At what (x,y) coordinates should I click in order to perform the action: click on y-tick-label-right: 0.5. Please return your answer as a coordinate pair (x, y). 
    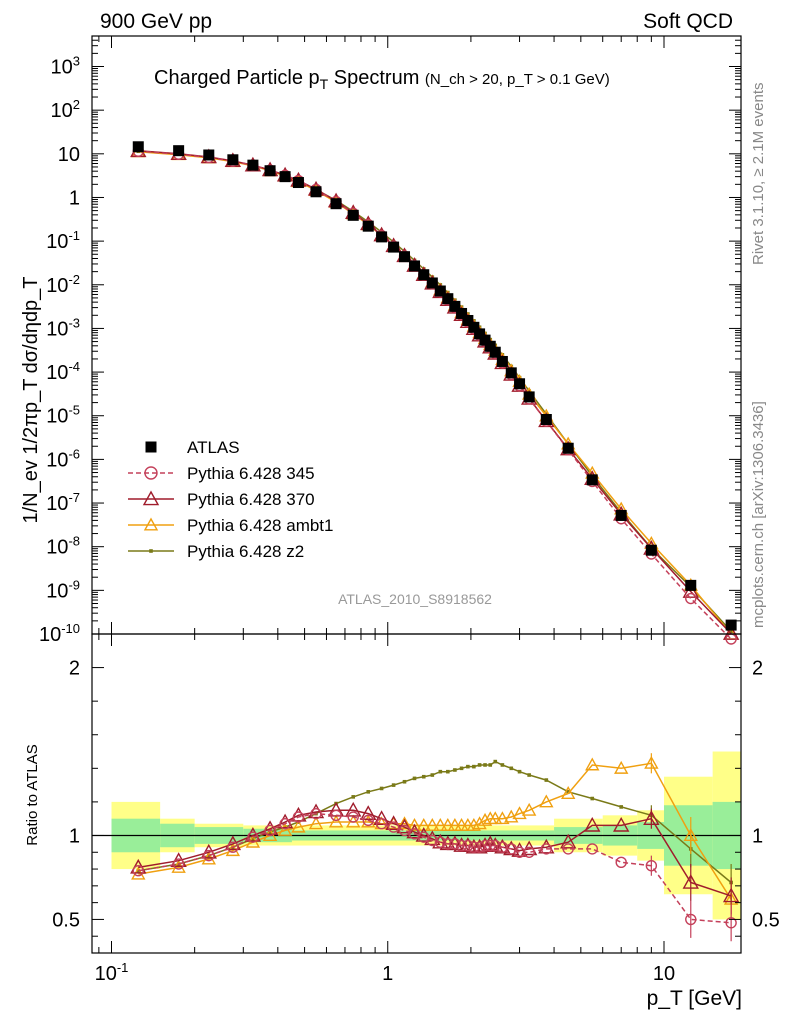
    Looking at the image, I should click on (766, 920).